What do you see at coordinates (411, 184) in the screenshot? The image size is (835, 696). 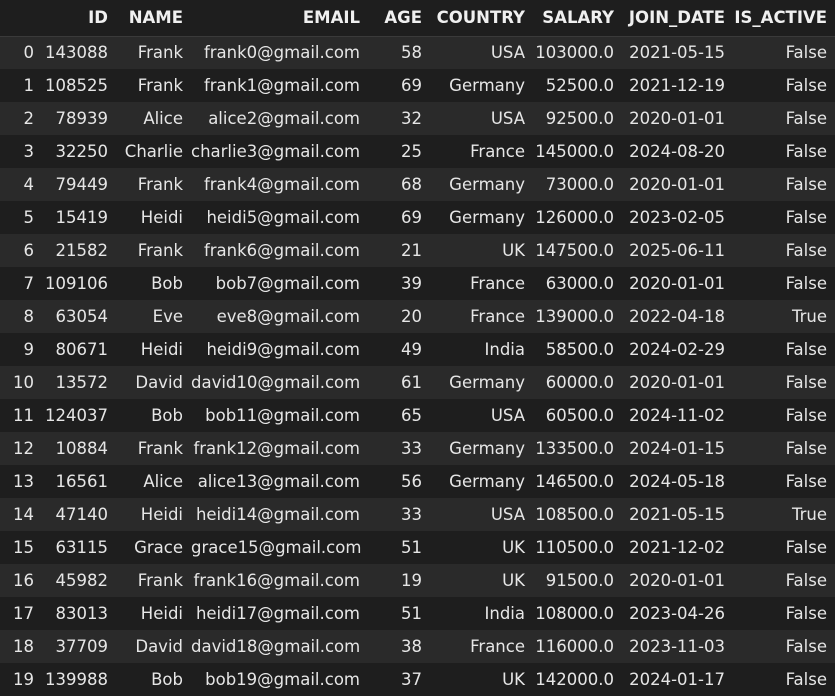 I see `cell-age: 68` at bounding box center [411, 184].